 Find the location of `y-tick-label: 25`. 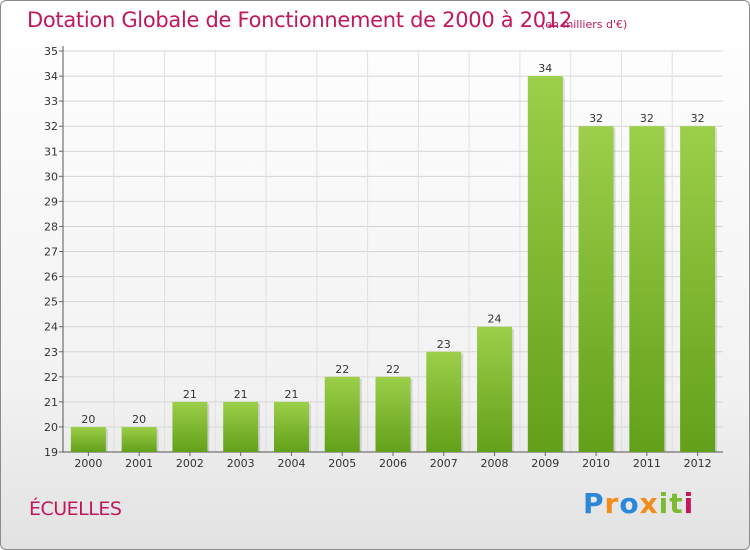

y-tick-label: 25 is located at coordinates (51, 302).